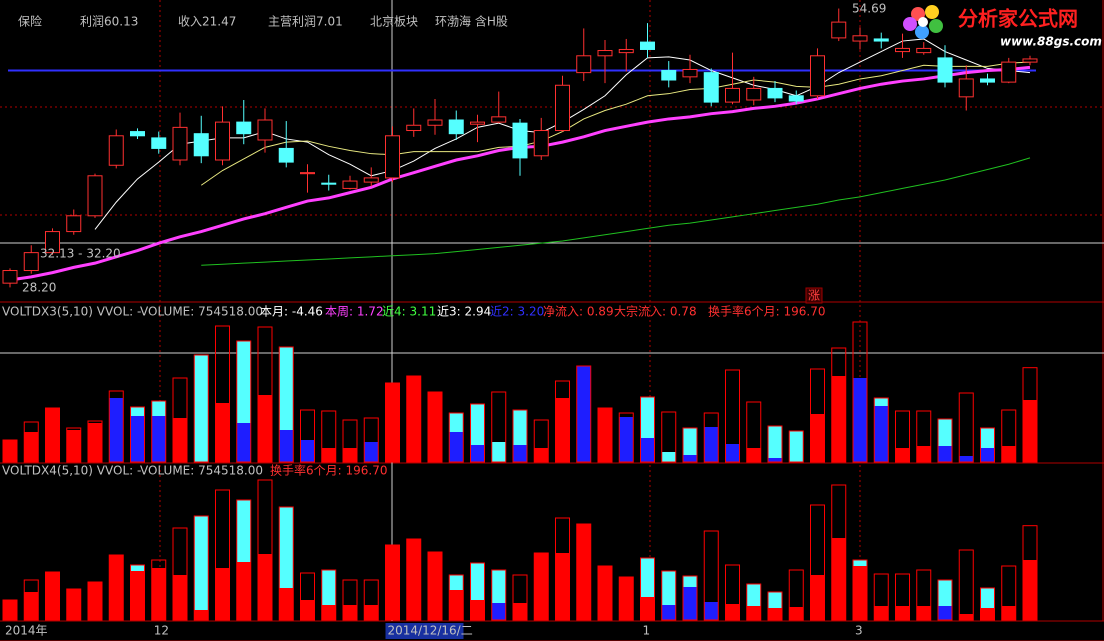  Describe the element at coordinates (109, 22) in the screenshot. I see `header-item: 利润60.13` at that location.